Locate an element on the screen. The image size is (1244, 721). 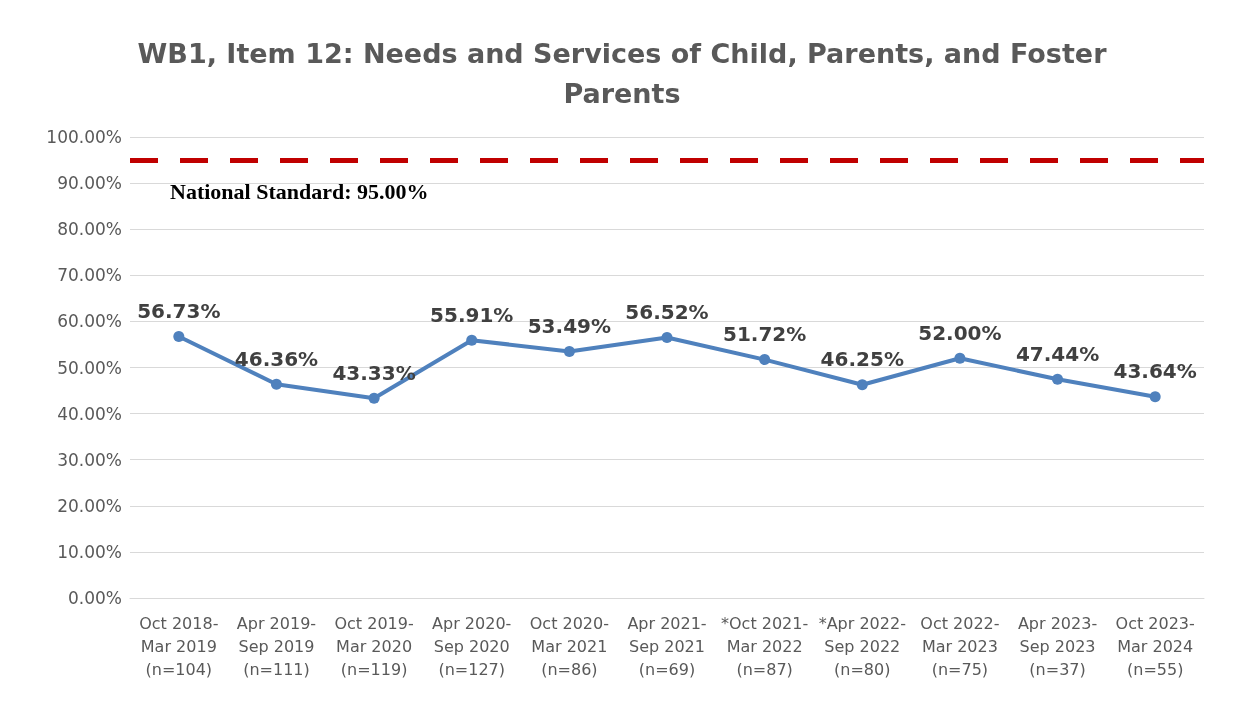
ref-line-label: National Standard: 95.00% is located at coordinates (299, 191).